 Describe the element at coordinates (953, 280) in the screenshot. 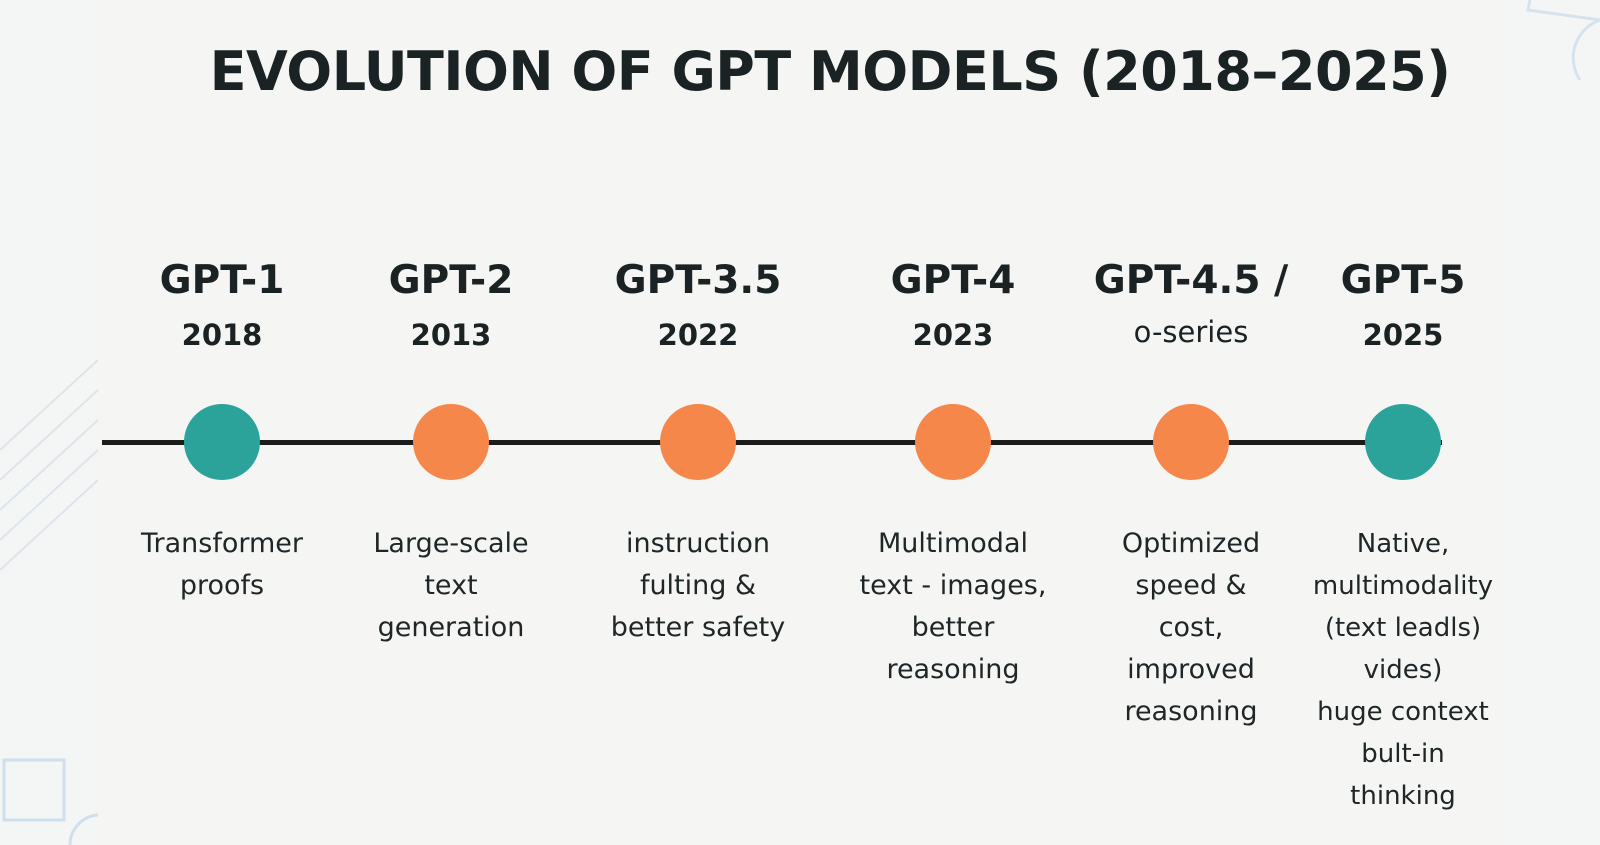

I see `milestone-name: GPT-4` at that location.